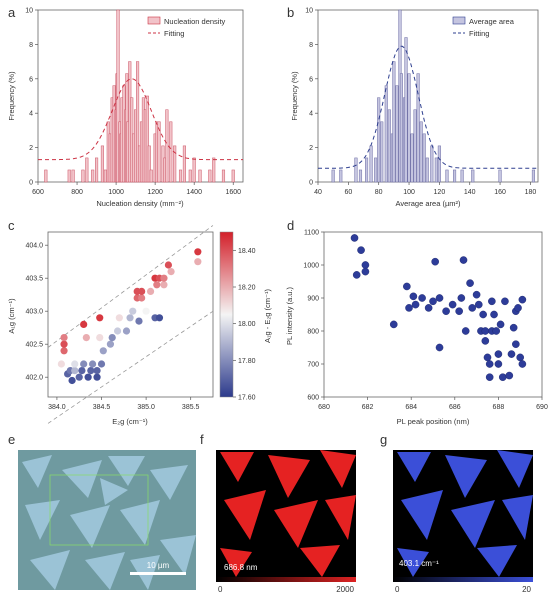 This screenshot has height=593, width=554. Describe the element at coordinates (186, 27) in the screenshot. I see `legend-a: Nucleation density Fitting` at that location.